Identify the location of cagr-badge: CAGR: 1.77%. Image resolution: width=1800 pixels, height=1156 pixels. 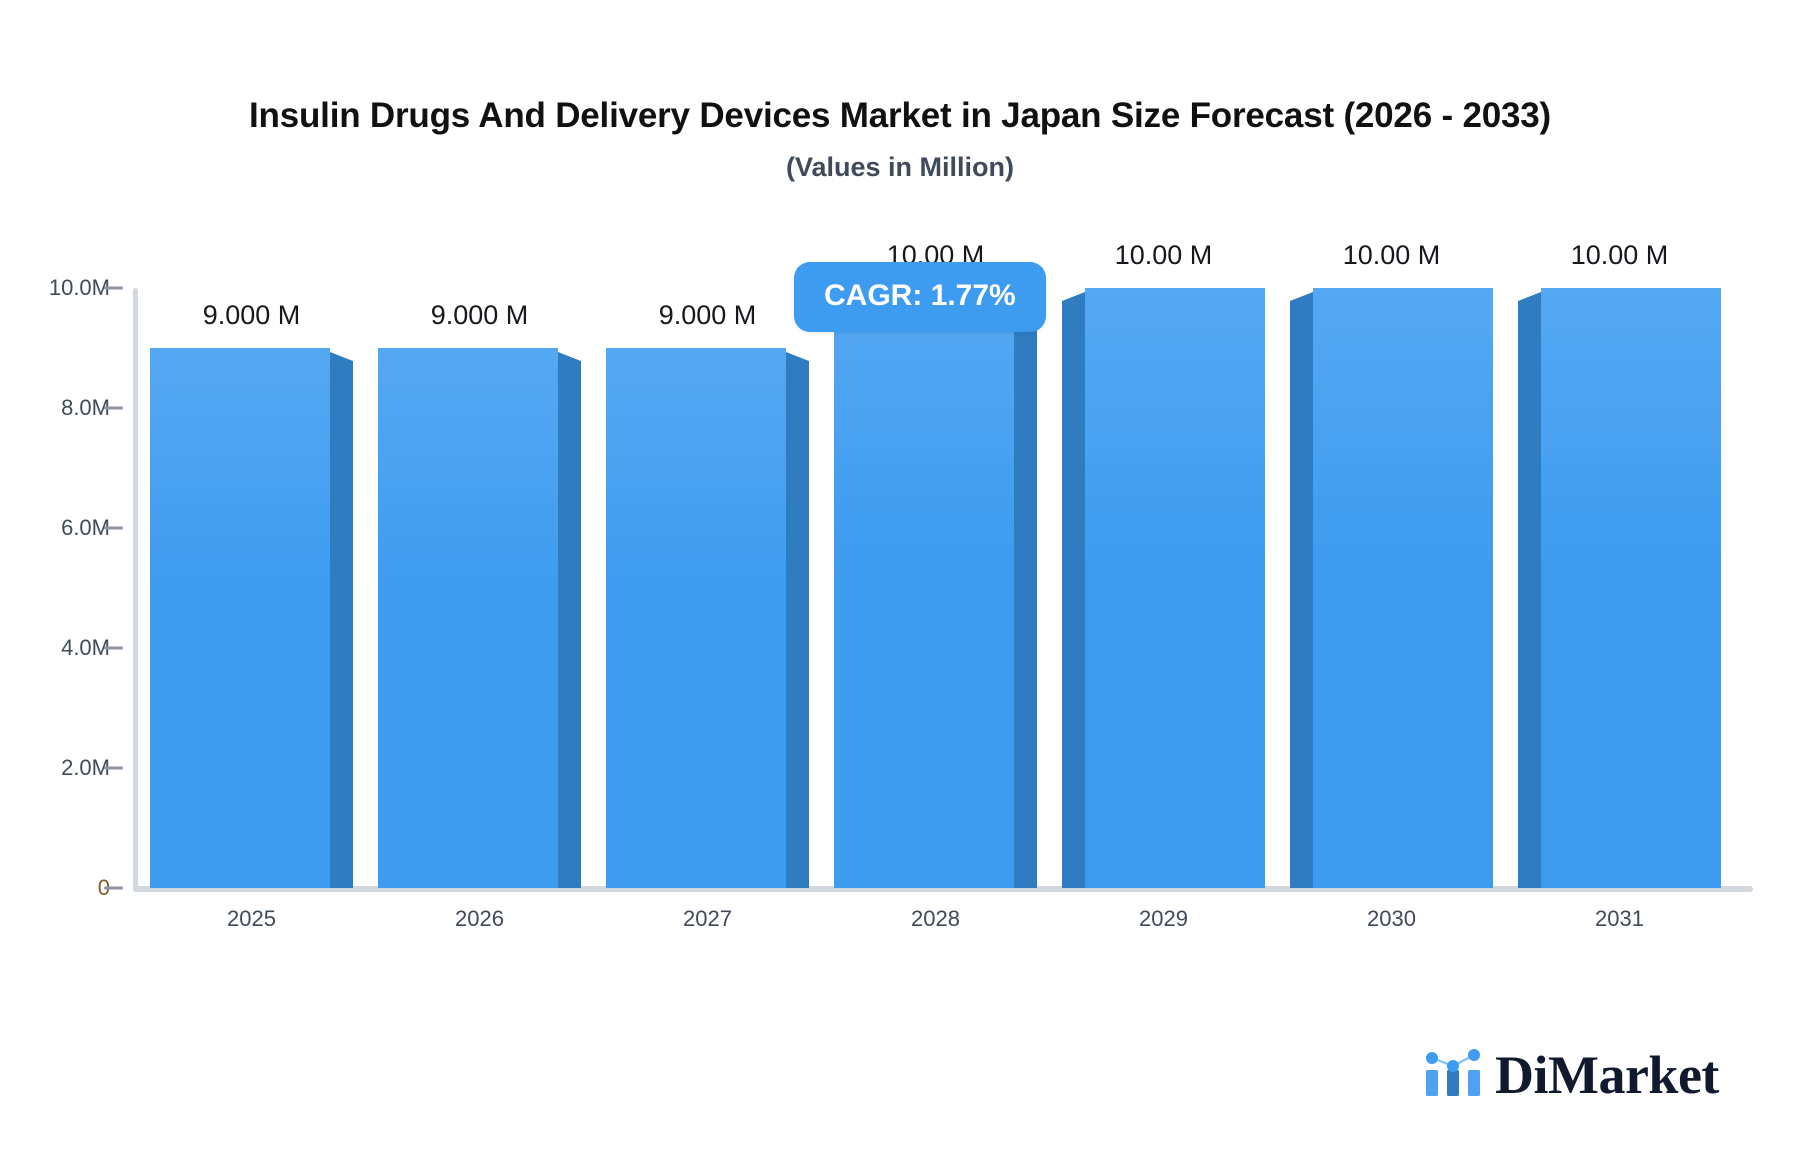
(920, 297).